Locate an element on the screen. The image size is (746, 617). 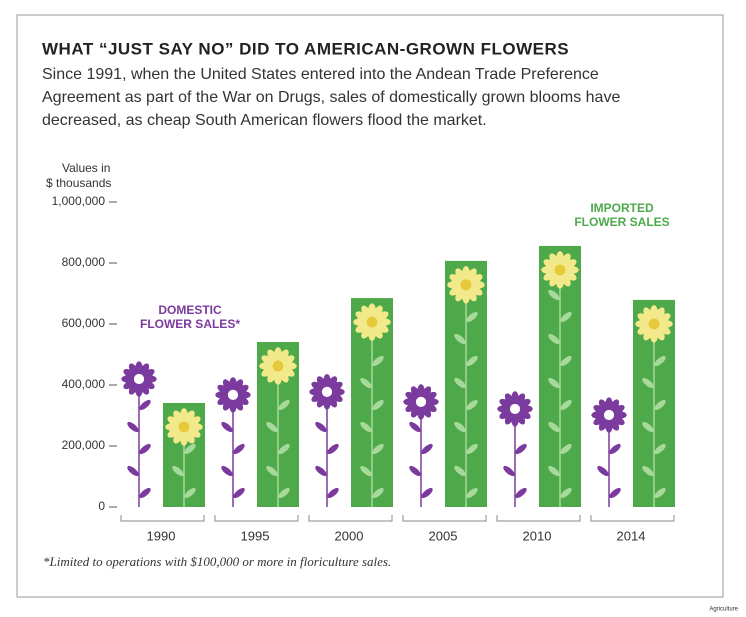
x-tick-label: 2010 is located at coordinates (537, 535).